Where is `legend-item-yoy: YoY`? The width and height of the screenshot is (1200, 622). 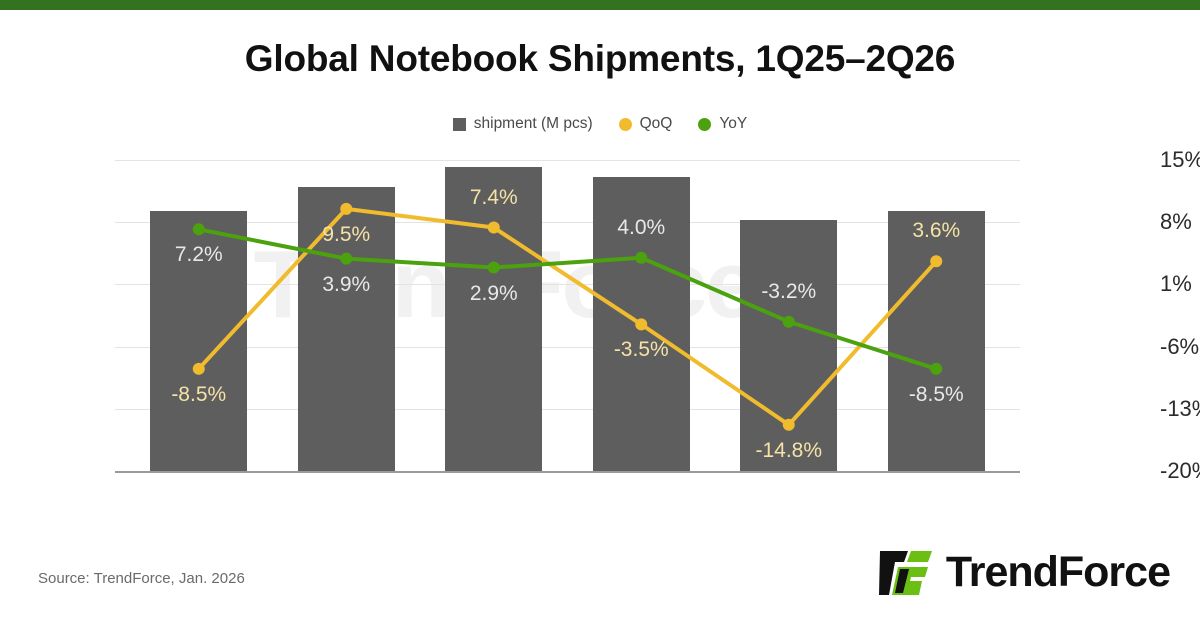 legend-item-yoy: YoY is located at coordinates (722, 124).